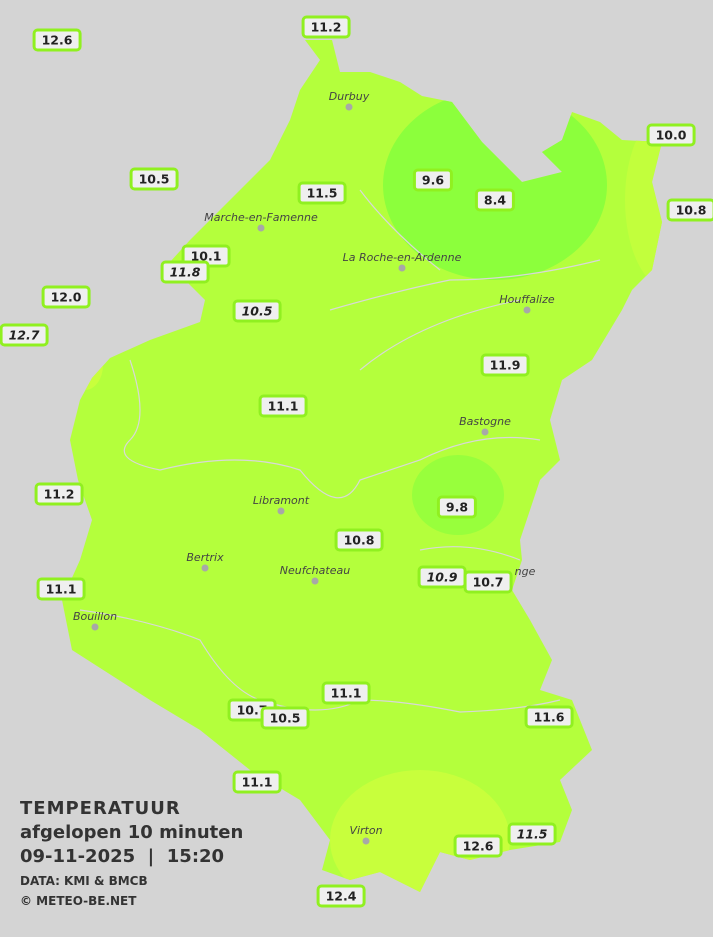 The height and width of the screenshot is (937, 713). I want to click on legend-title: TEMPERATUUR, so click(100, 808).